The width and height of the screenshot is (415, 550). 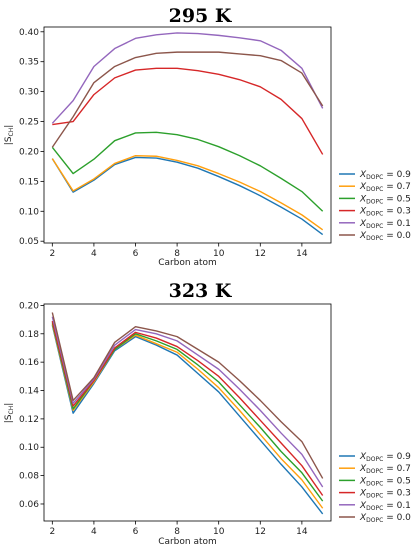 I want to click on y-tick-label: 0.06, so click(x=29, y=505).